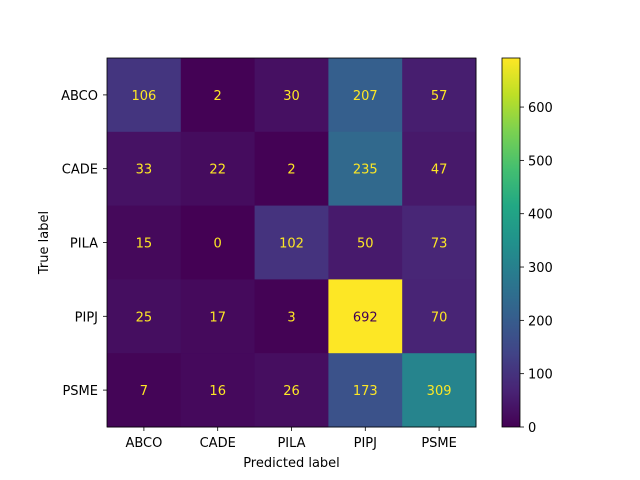  I want to click on cell-value-label: 22, so click(217, 170).